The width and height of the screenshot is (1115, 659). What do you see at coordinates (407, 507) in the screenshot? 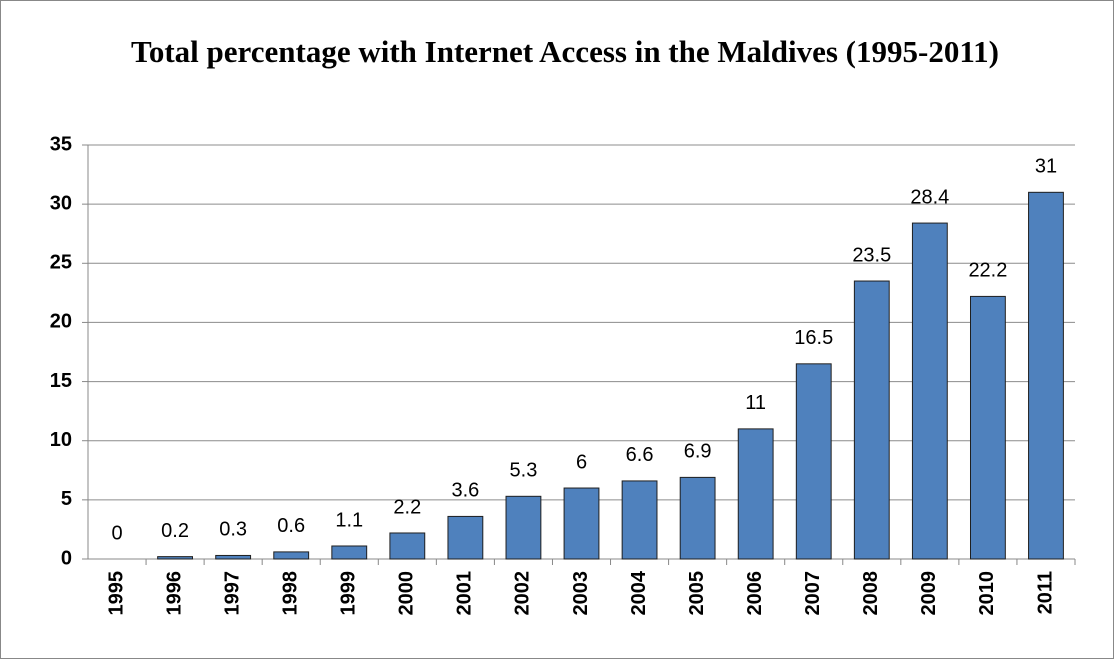
I see `data-label: 2.2` at bounding box center [407, 507].